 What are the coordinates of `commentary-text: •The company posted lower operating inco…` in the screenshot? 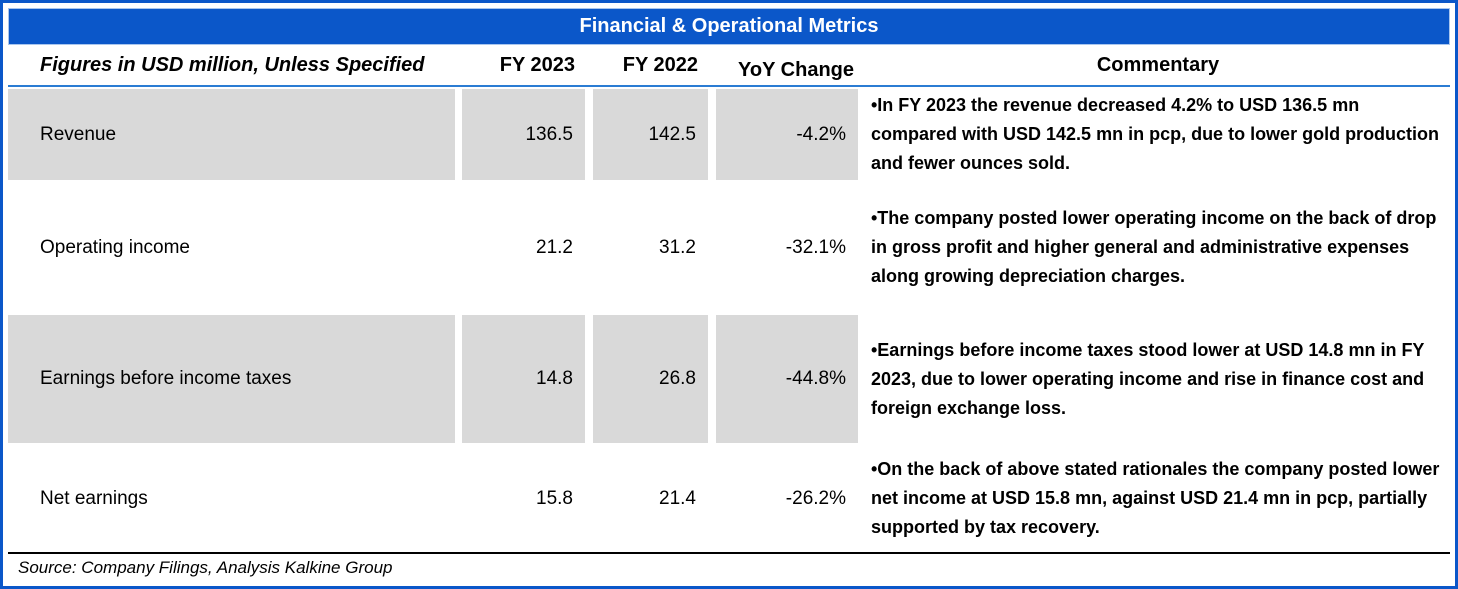 It's located at (1154, 247).